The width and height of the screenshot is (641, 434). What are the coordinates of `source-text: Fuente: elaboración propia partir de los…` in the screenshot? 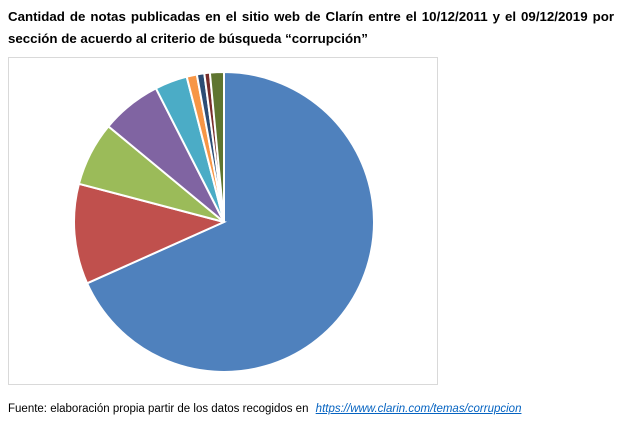 It's located at (158, 409).